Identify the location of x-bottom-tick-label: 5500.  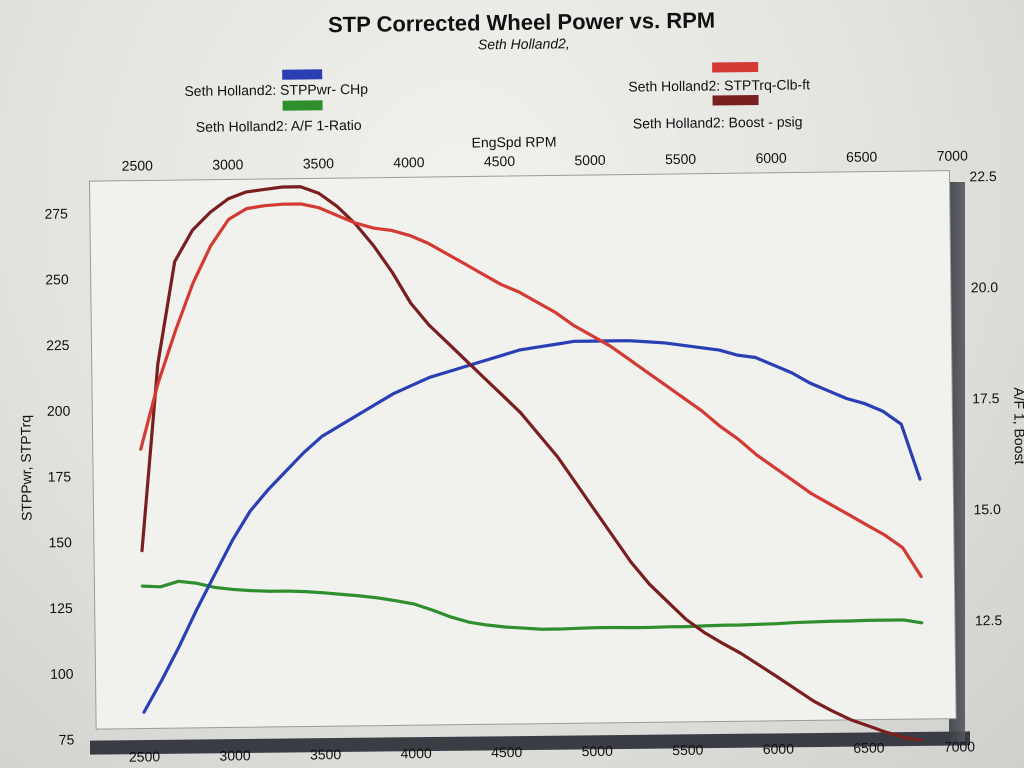
(688, 750).